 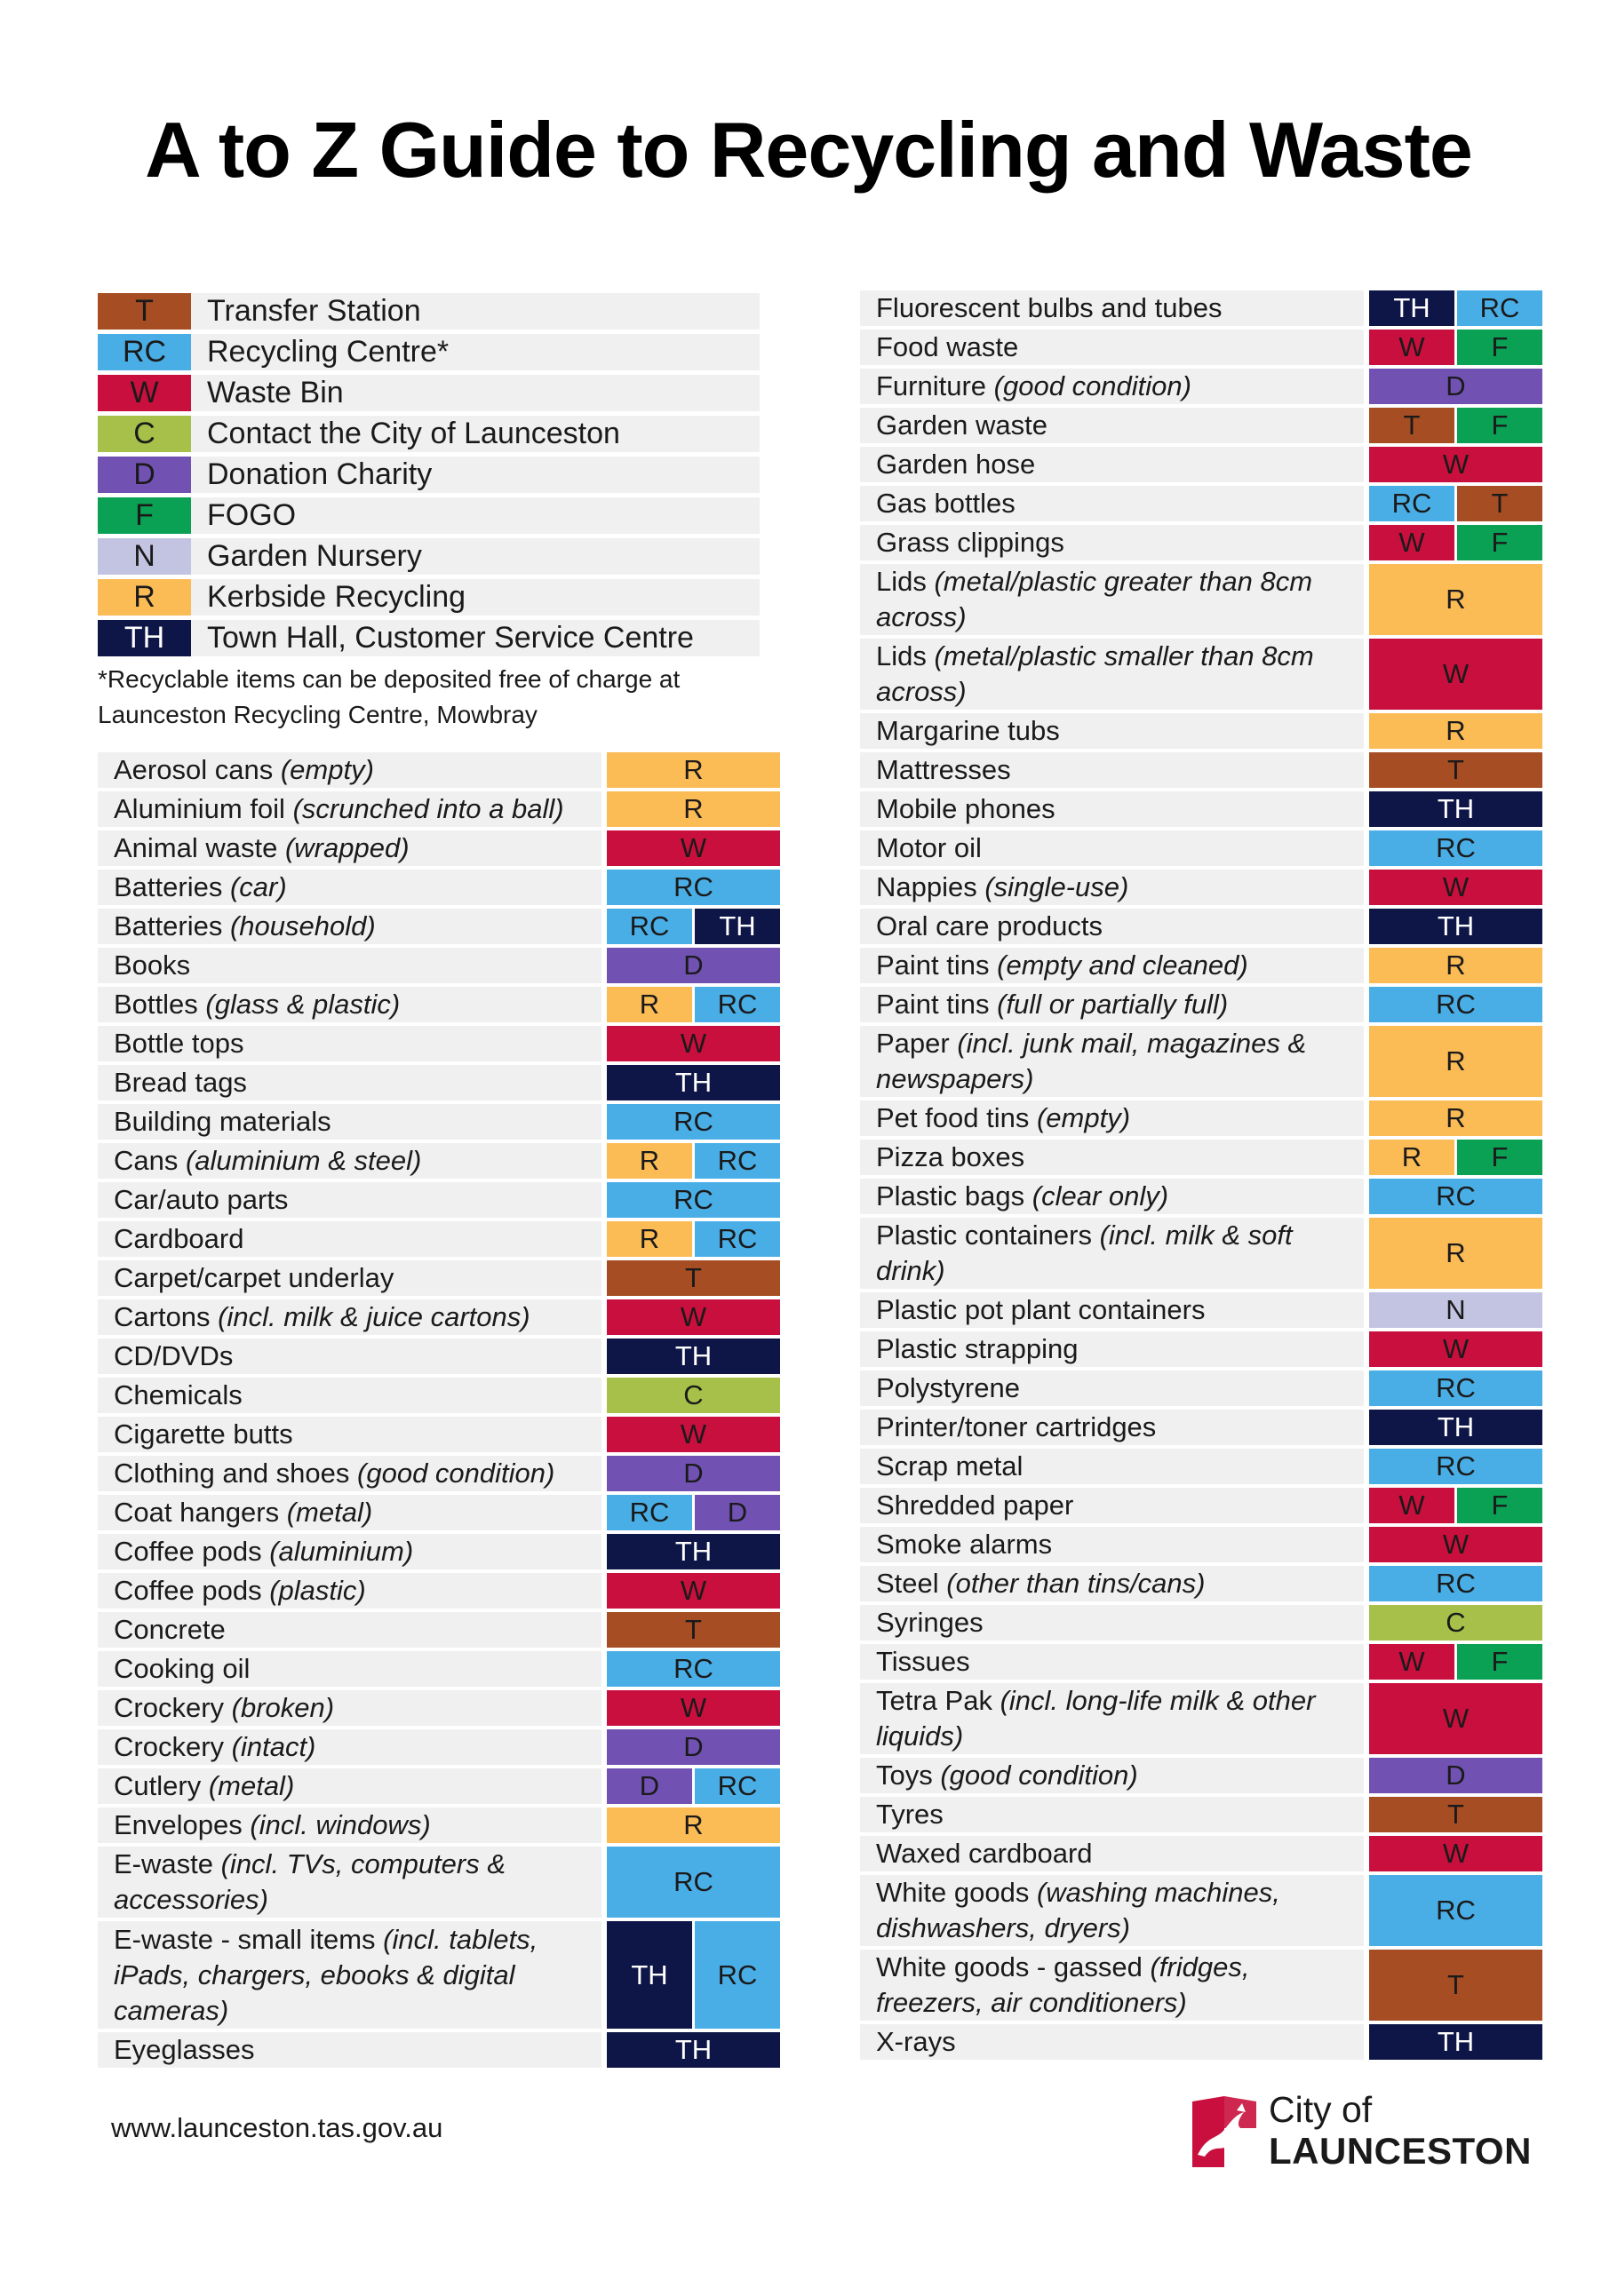 I want to click on item-name-cell: Garden hose, so click(x=1112, y=464).